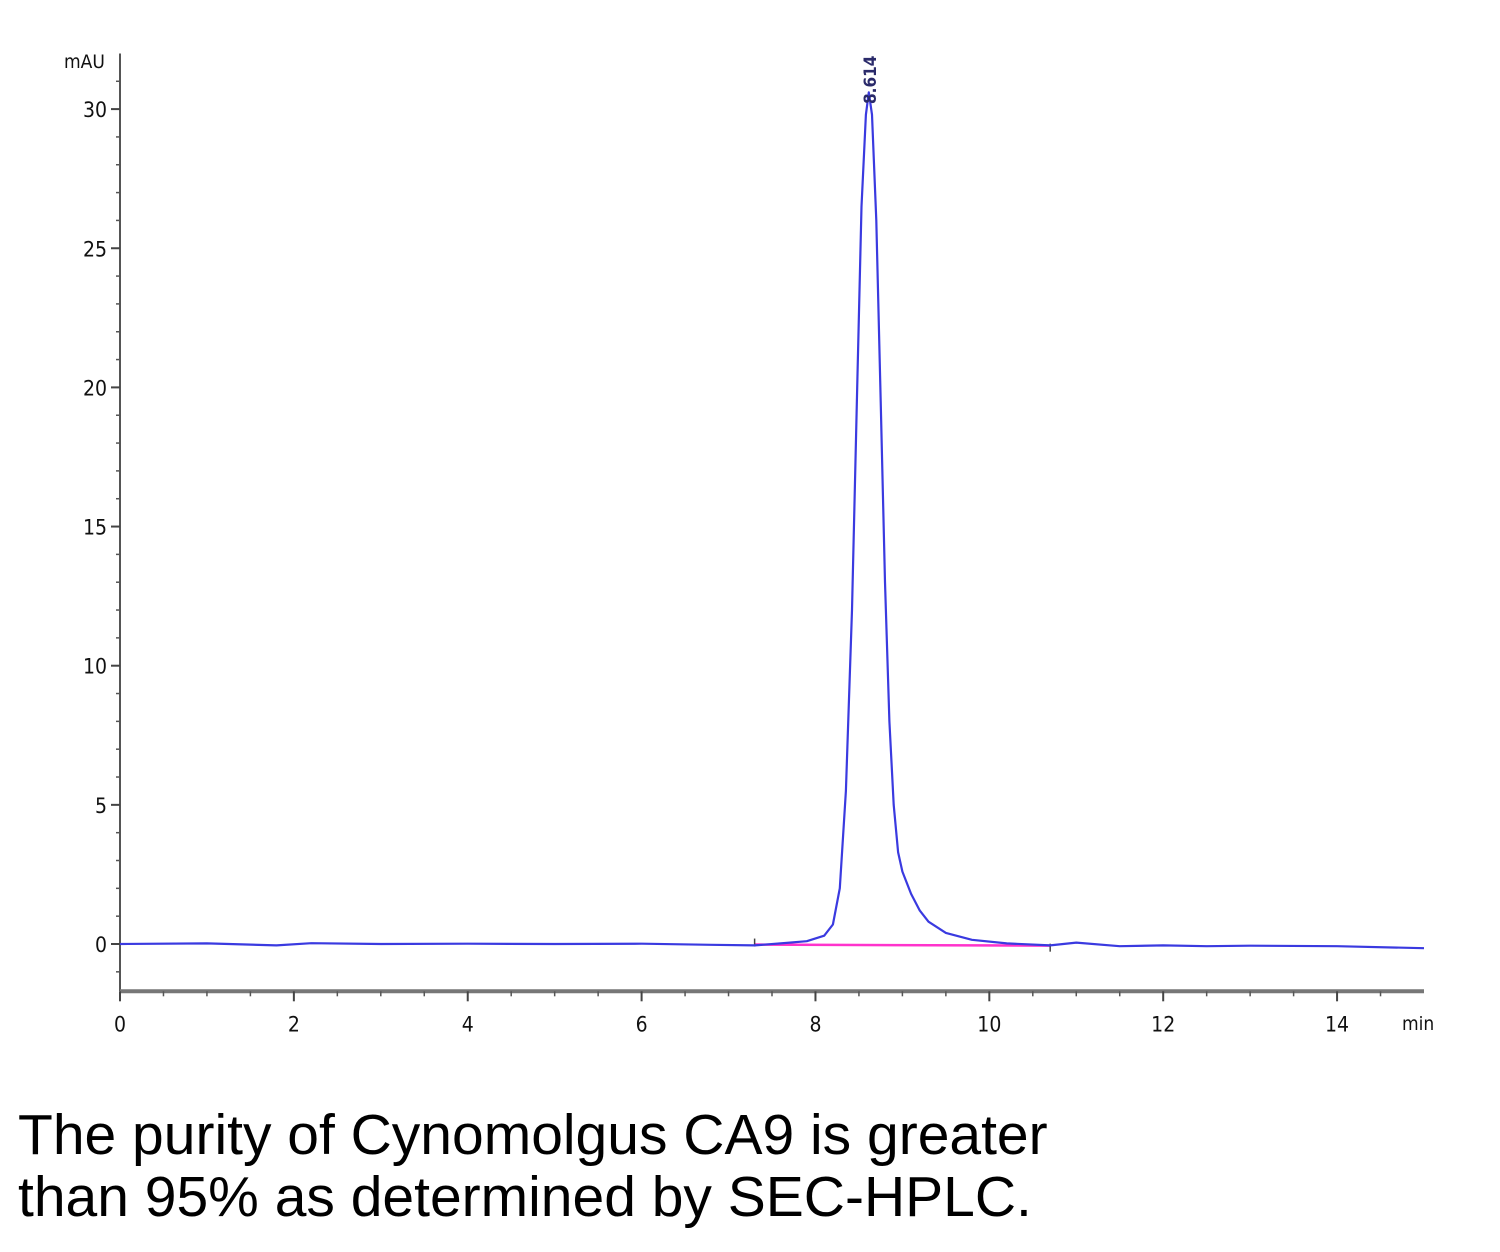 This screenshot has width=1500, height=1252. I want to click on caption-line-2: than 95% as determined by SEC-HPLC., so click(525, 1197).